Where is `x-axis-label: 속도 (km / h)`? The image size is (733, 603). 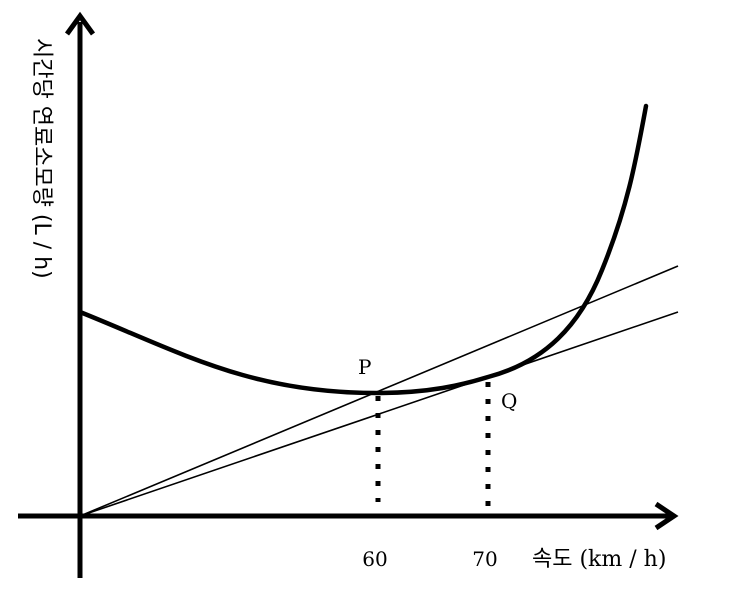
x-axis-label: 속도 (km / h) is located at coordinates (599, 559).